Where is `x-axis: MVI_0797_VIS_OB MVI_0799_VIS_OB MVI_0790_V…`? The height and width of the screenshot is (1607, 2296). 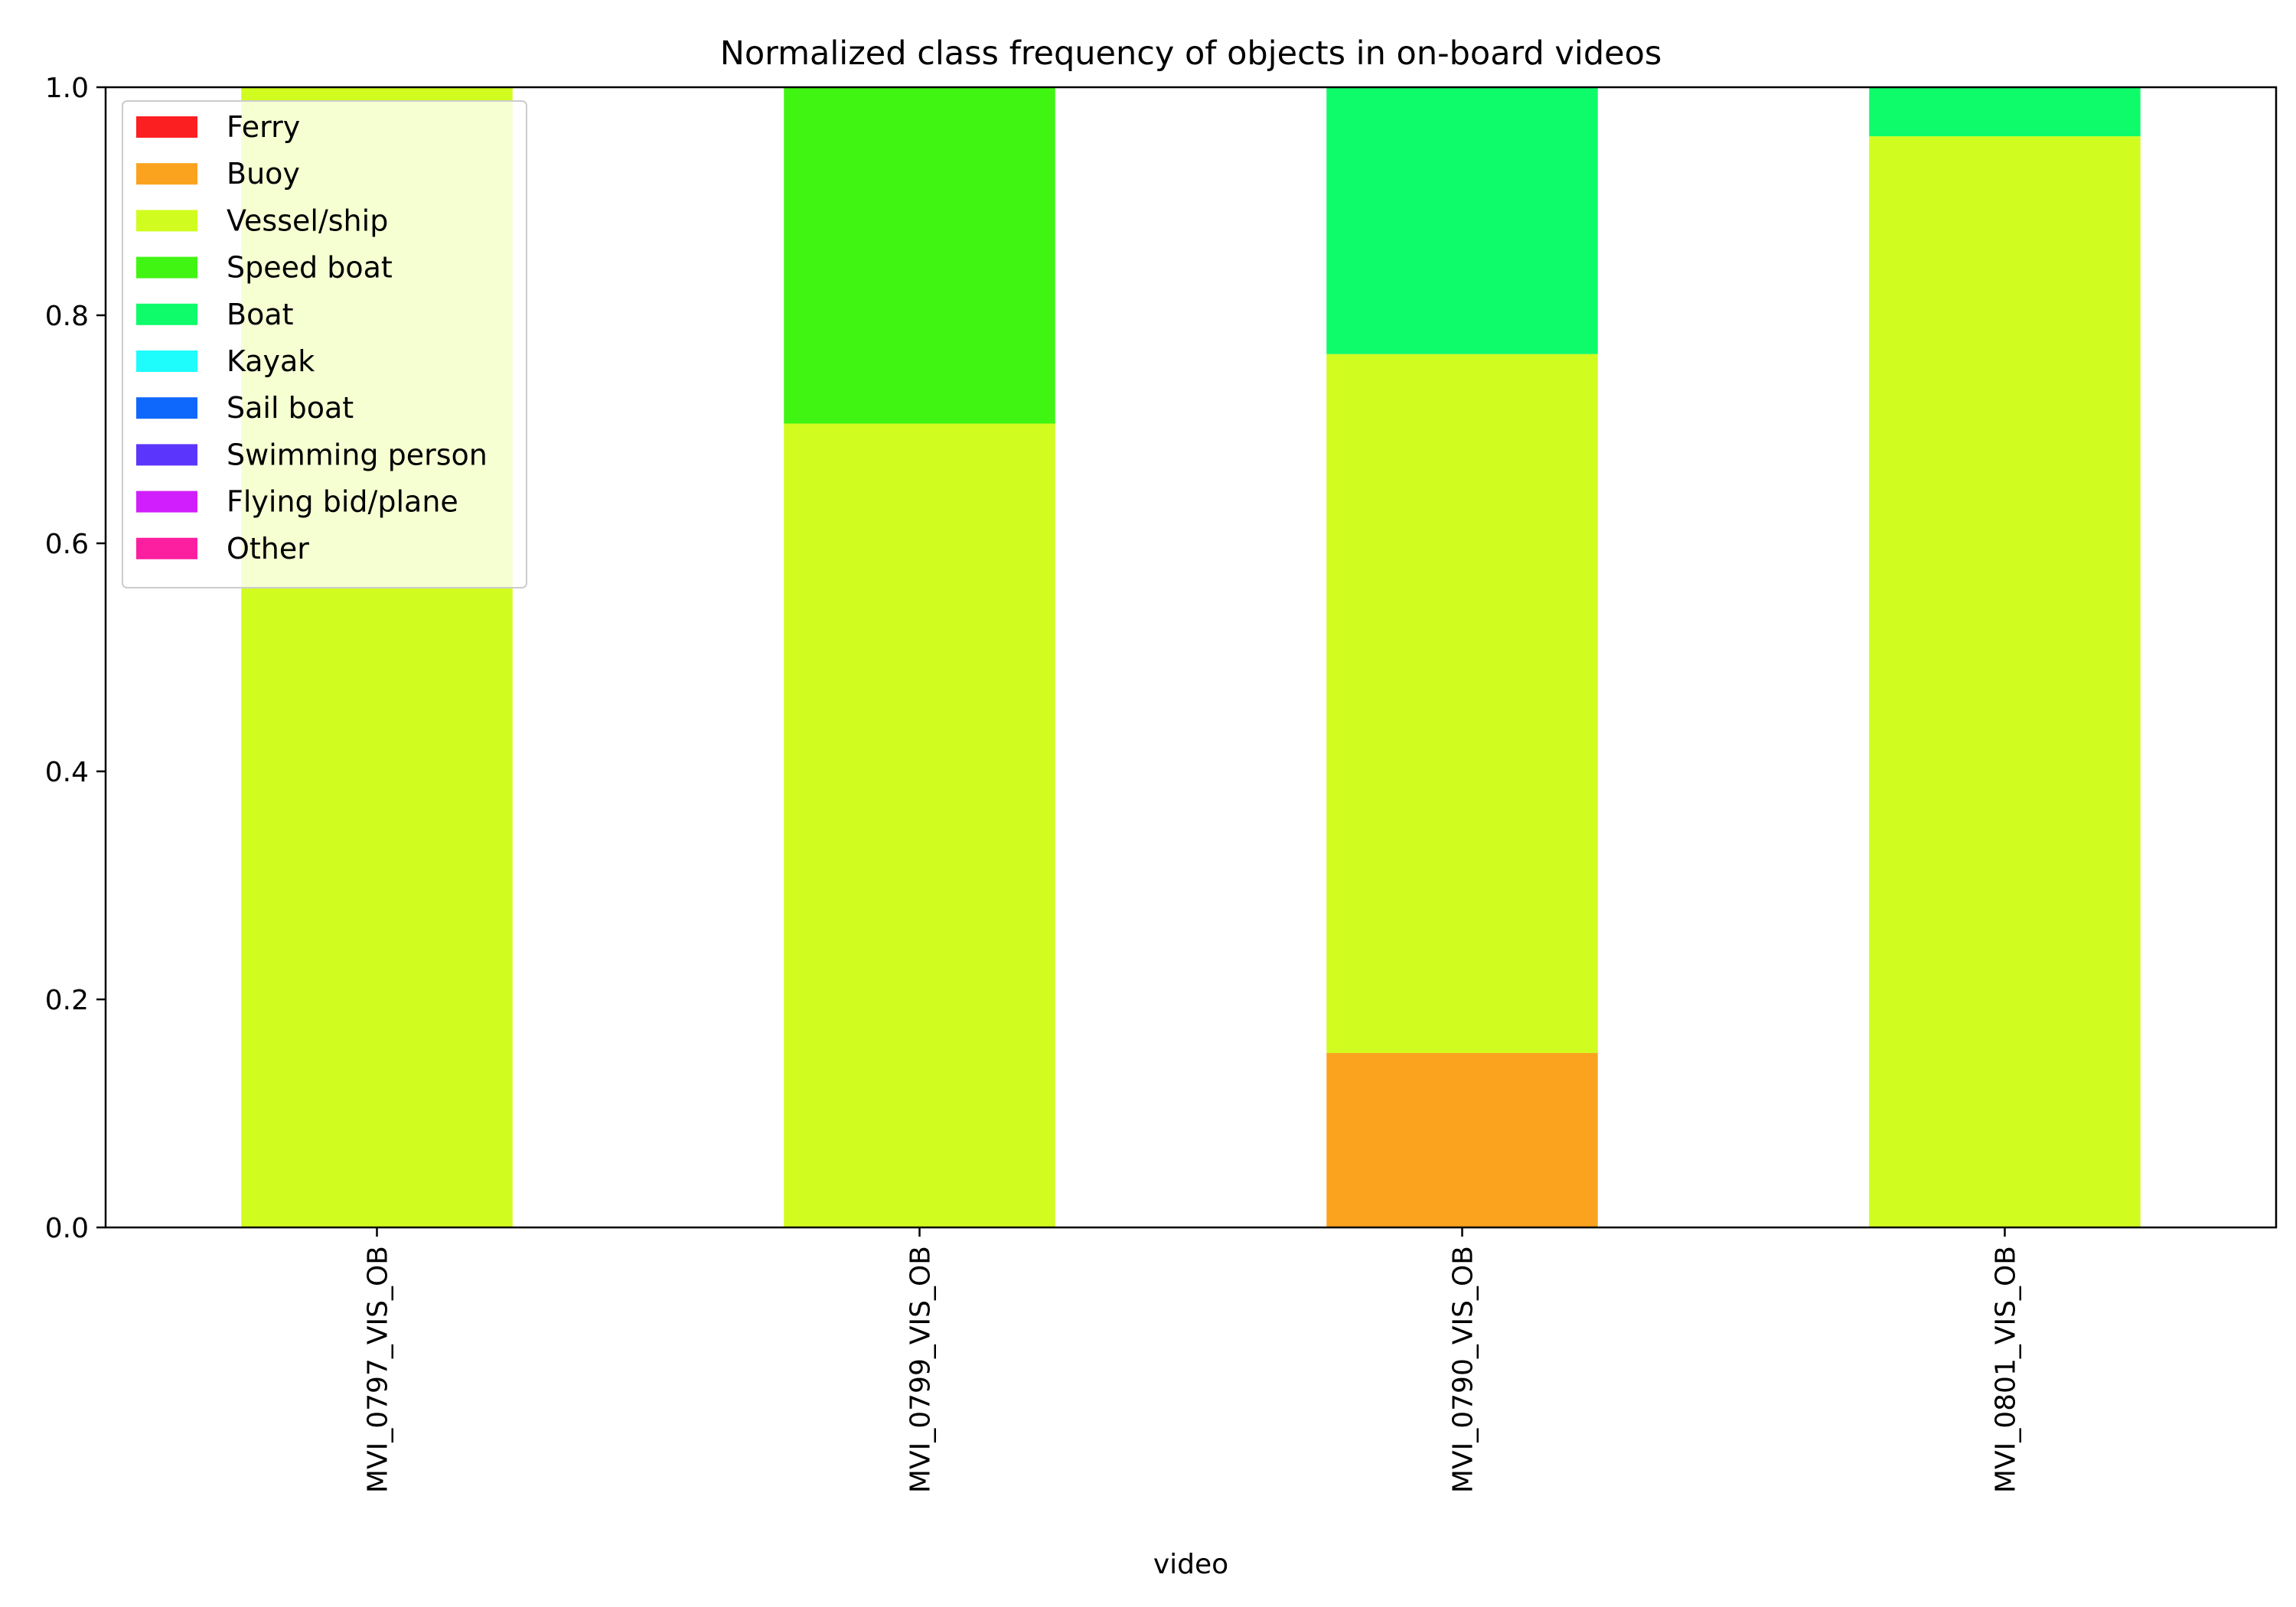
x-axis: MVI_0797_VIS_OB MVI_0799_VIS_OB MVI_0790_V… is located at coordinates (1192, 1360).